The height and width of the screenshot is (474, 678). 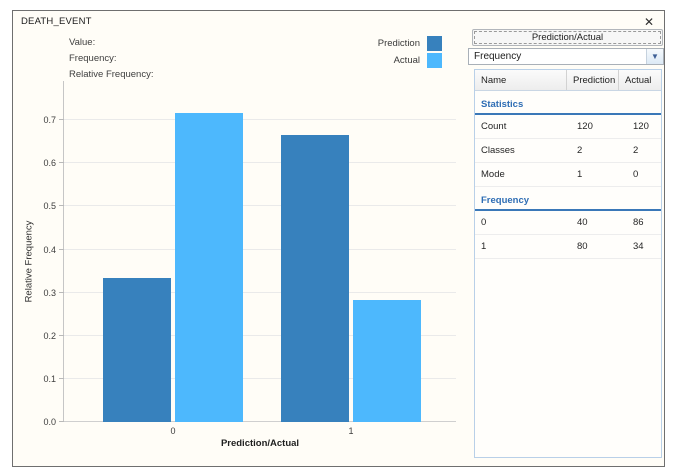 I want to click on table-section-statistics: Statistics, so click(x=568, y=103).